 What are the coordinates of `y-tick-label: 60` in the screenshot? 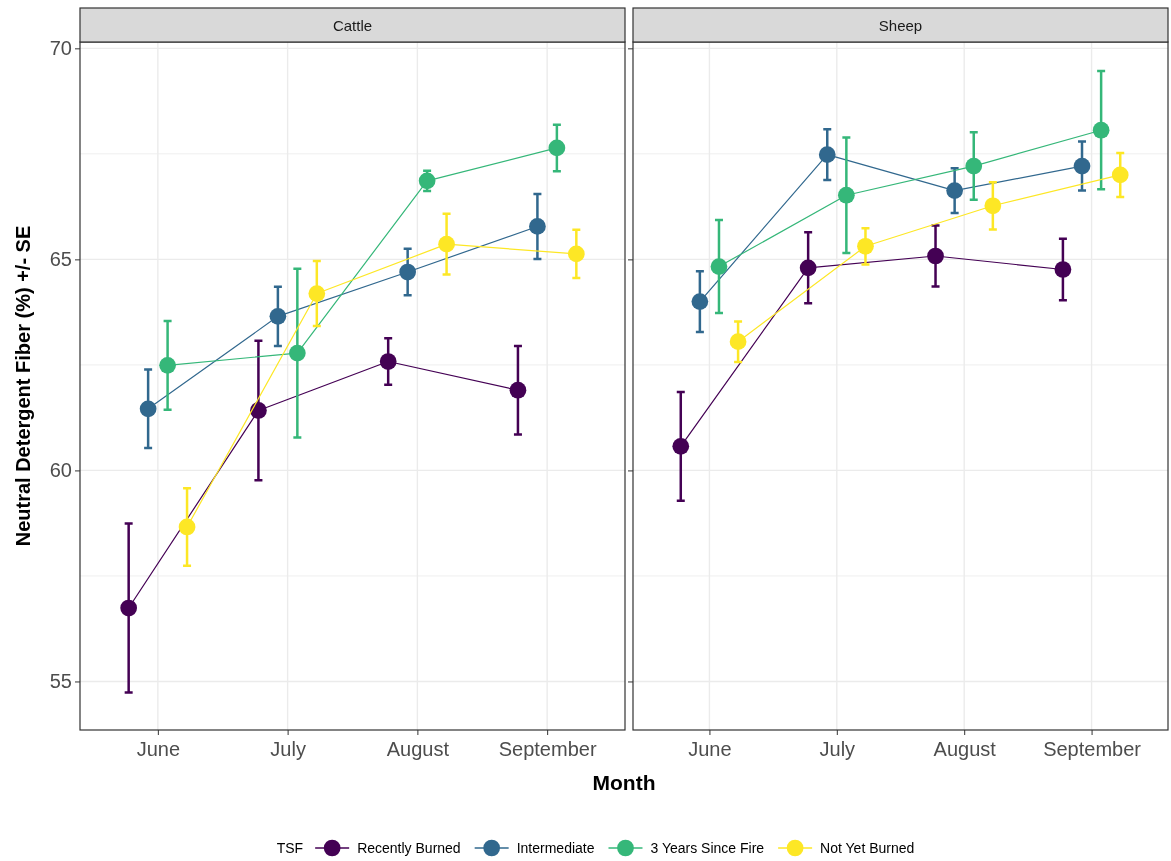 It's located at (60, 470).